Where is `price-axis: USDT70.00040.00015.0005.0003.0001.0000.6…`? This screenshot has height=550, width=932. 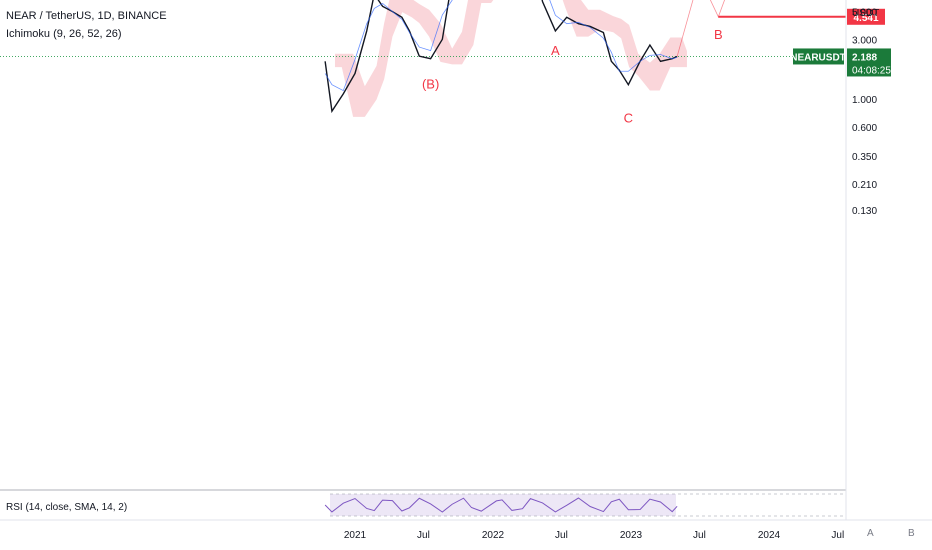
price-axis: USDT70.00040.00015.0005.0003.0001.0000.6… is located at coordinates (862, 260).